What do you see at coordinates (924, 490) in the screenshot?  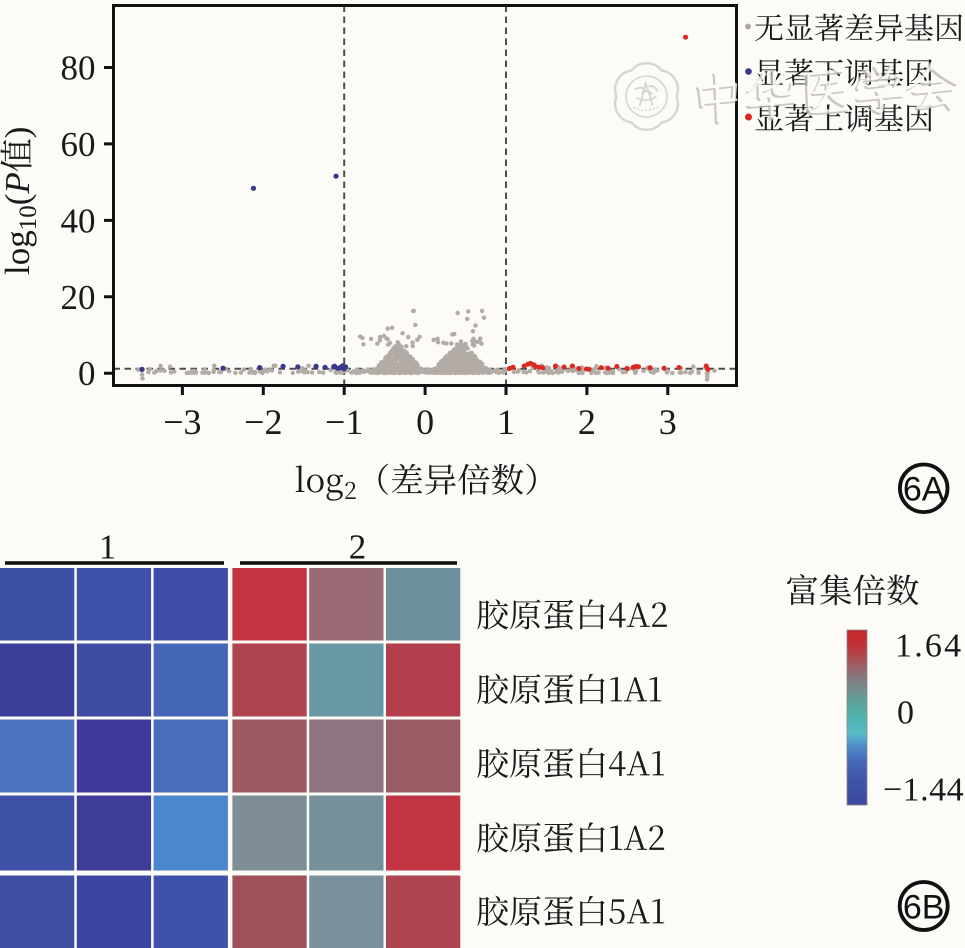 I see `svg-text: 6A` at bounding box center [924, 490].